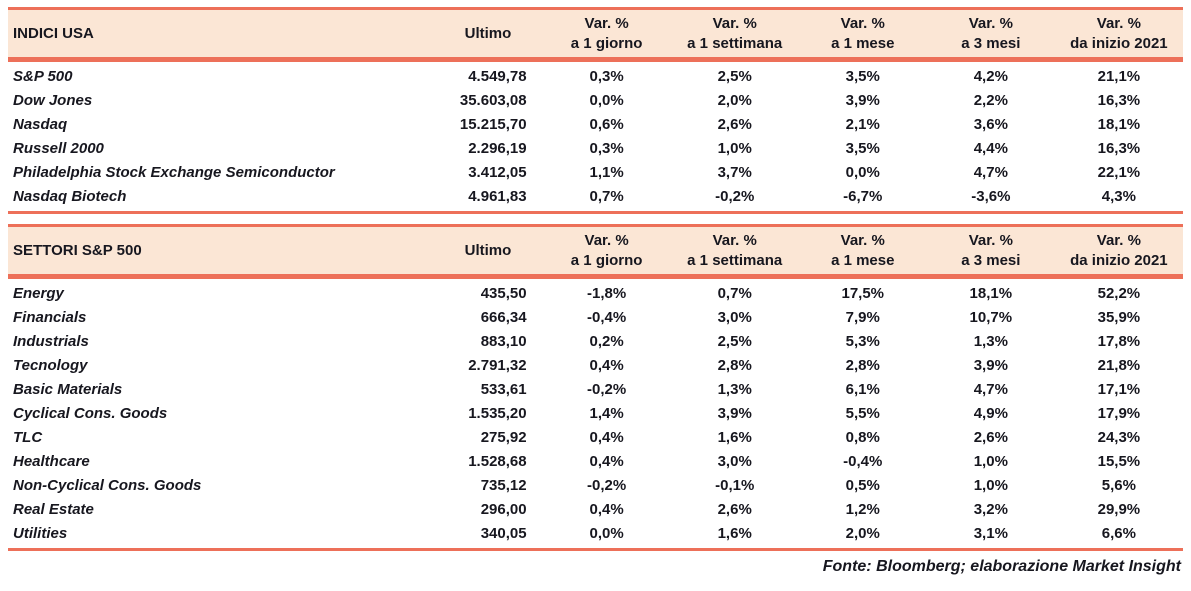 Image resolution: width=1191 pixels, height=591 pixels. I want to click on row-var-1-settimana: 2,6%, so click(734, 509).